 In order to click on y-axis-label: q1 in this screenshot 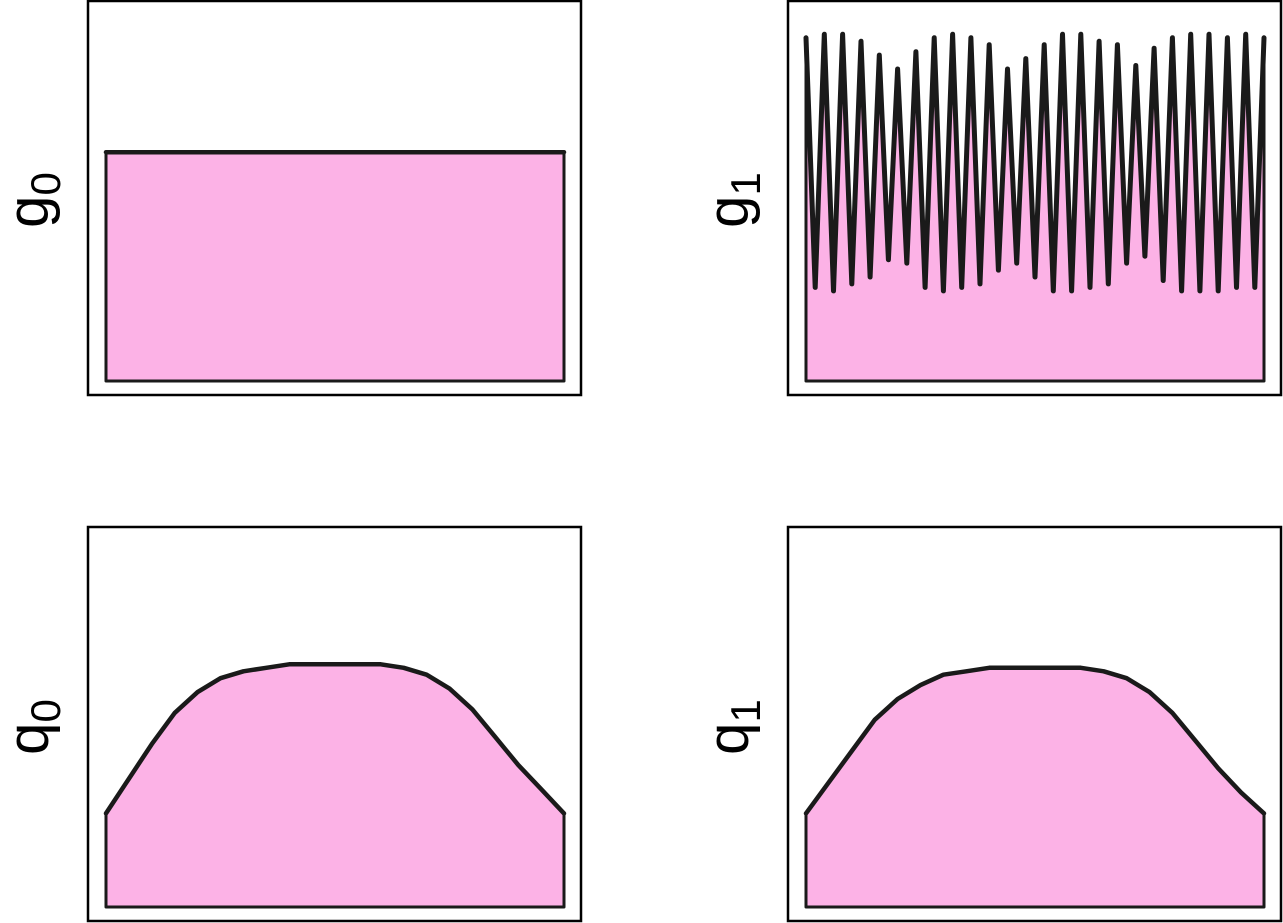, I will do `click(732, 727)`.